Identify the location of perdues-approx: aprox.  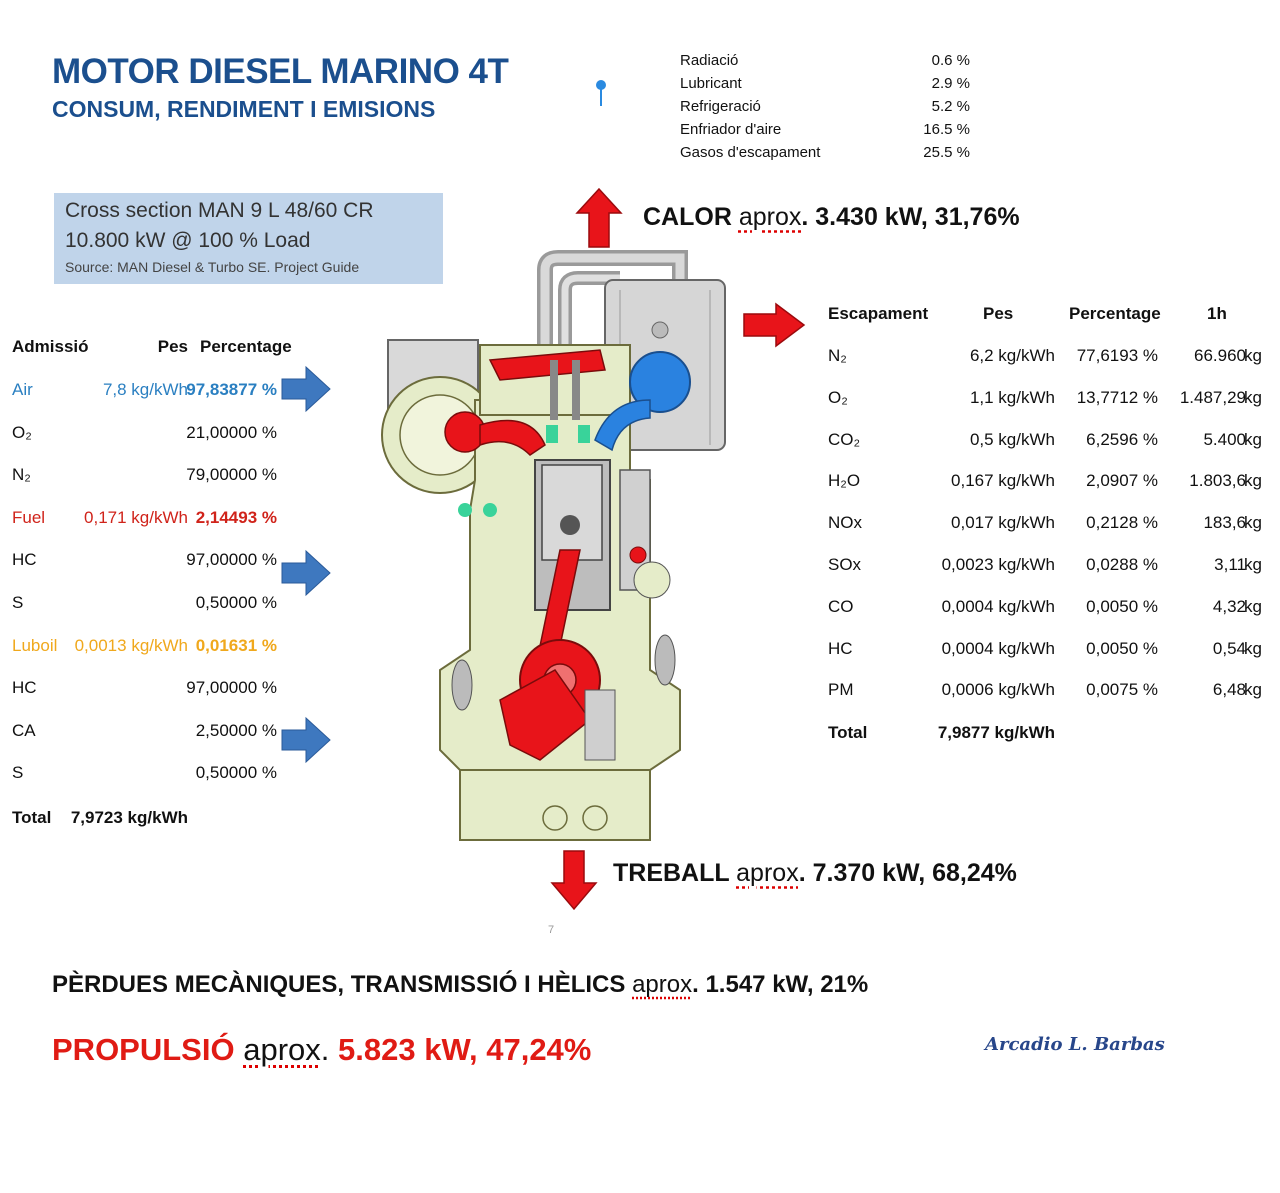
(662, 984).